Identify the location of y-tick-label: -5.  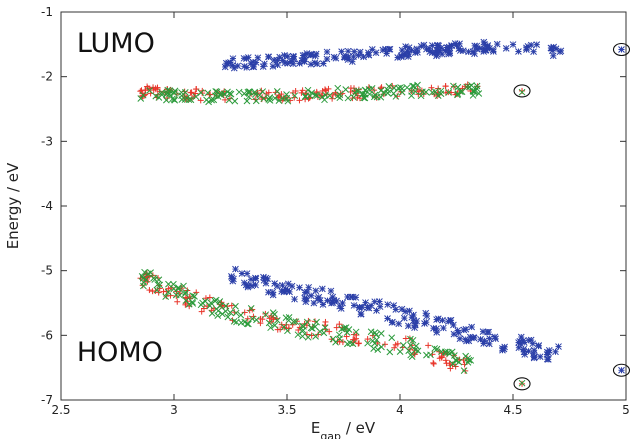
(47, 271).